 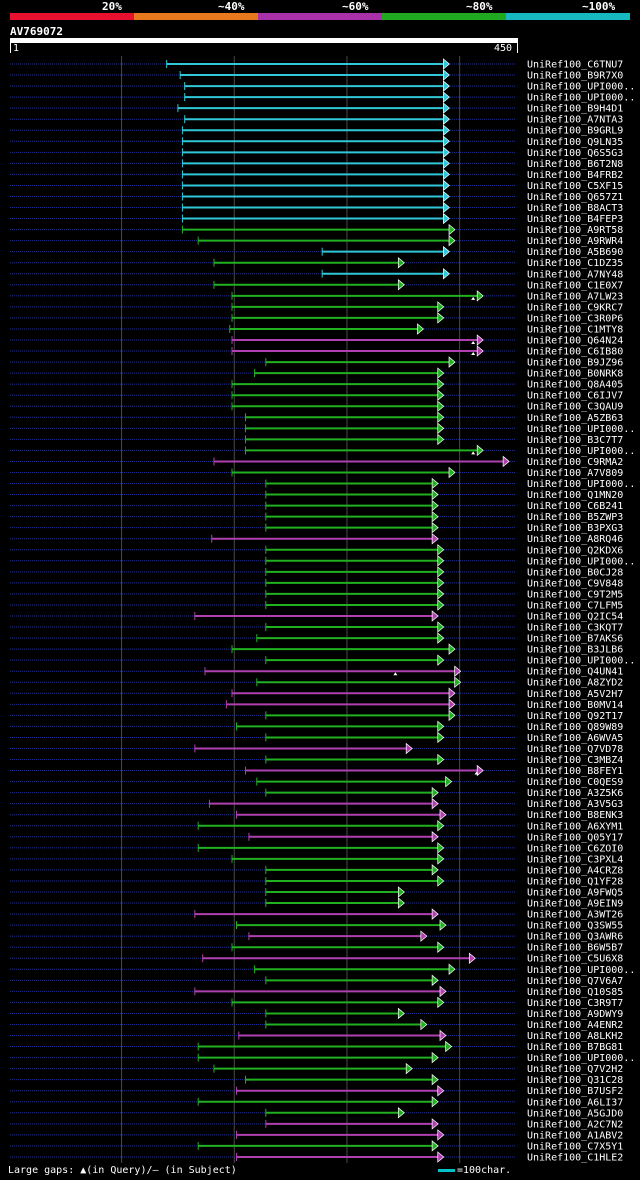 I want to click on hit-label: UniRef100_Q9LN35, so click(x=575, y=142).